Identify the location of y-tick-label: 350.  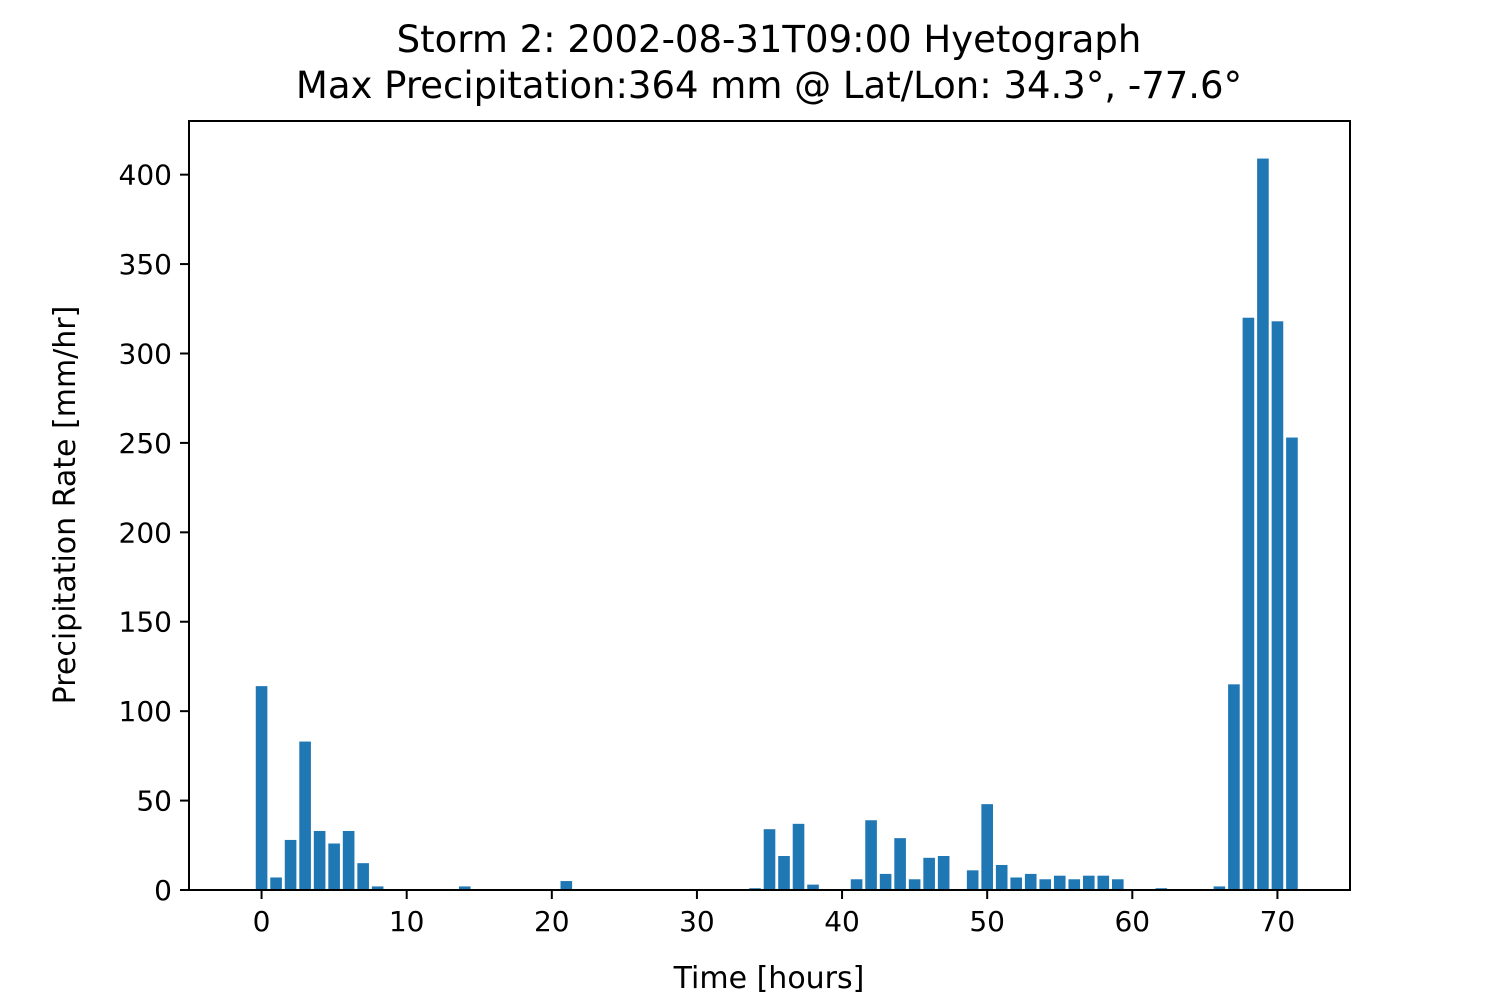
(145, 264).